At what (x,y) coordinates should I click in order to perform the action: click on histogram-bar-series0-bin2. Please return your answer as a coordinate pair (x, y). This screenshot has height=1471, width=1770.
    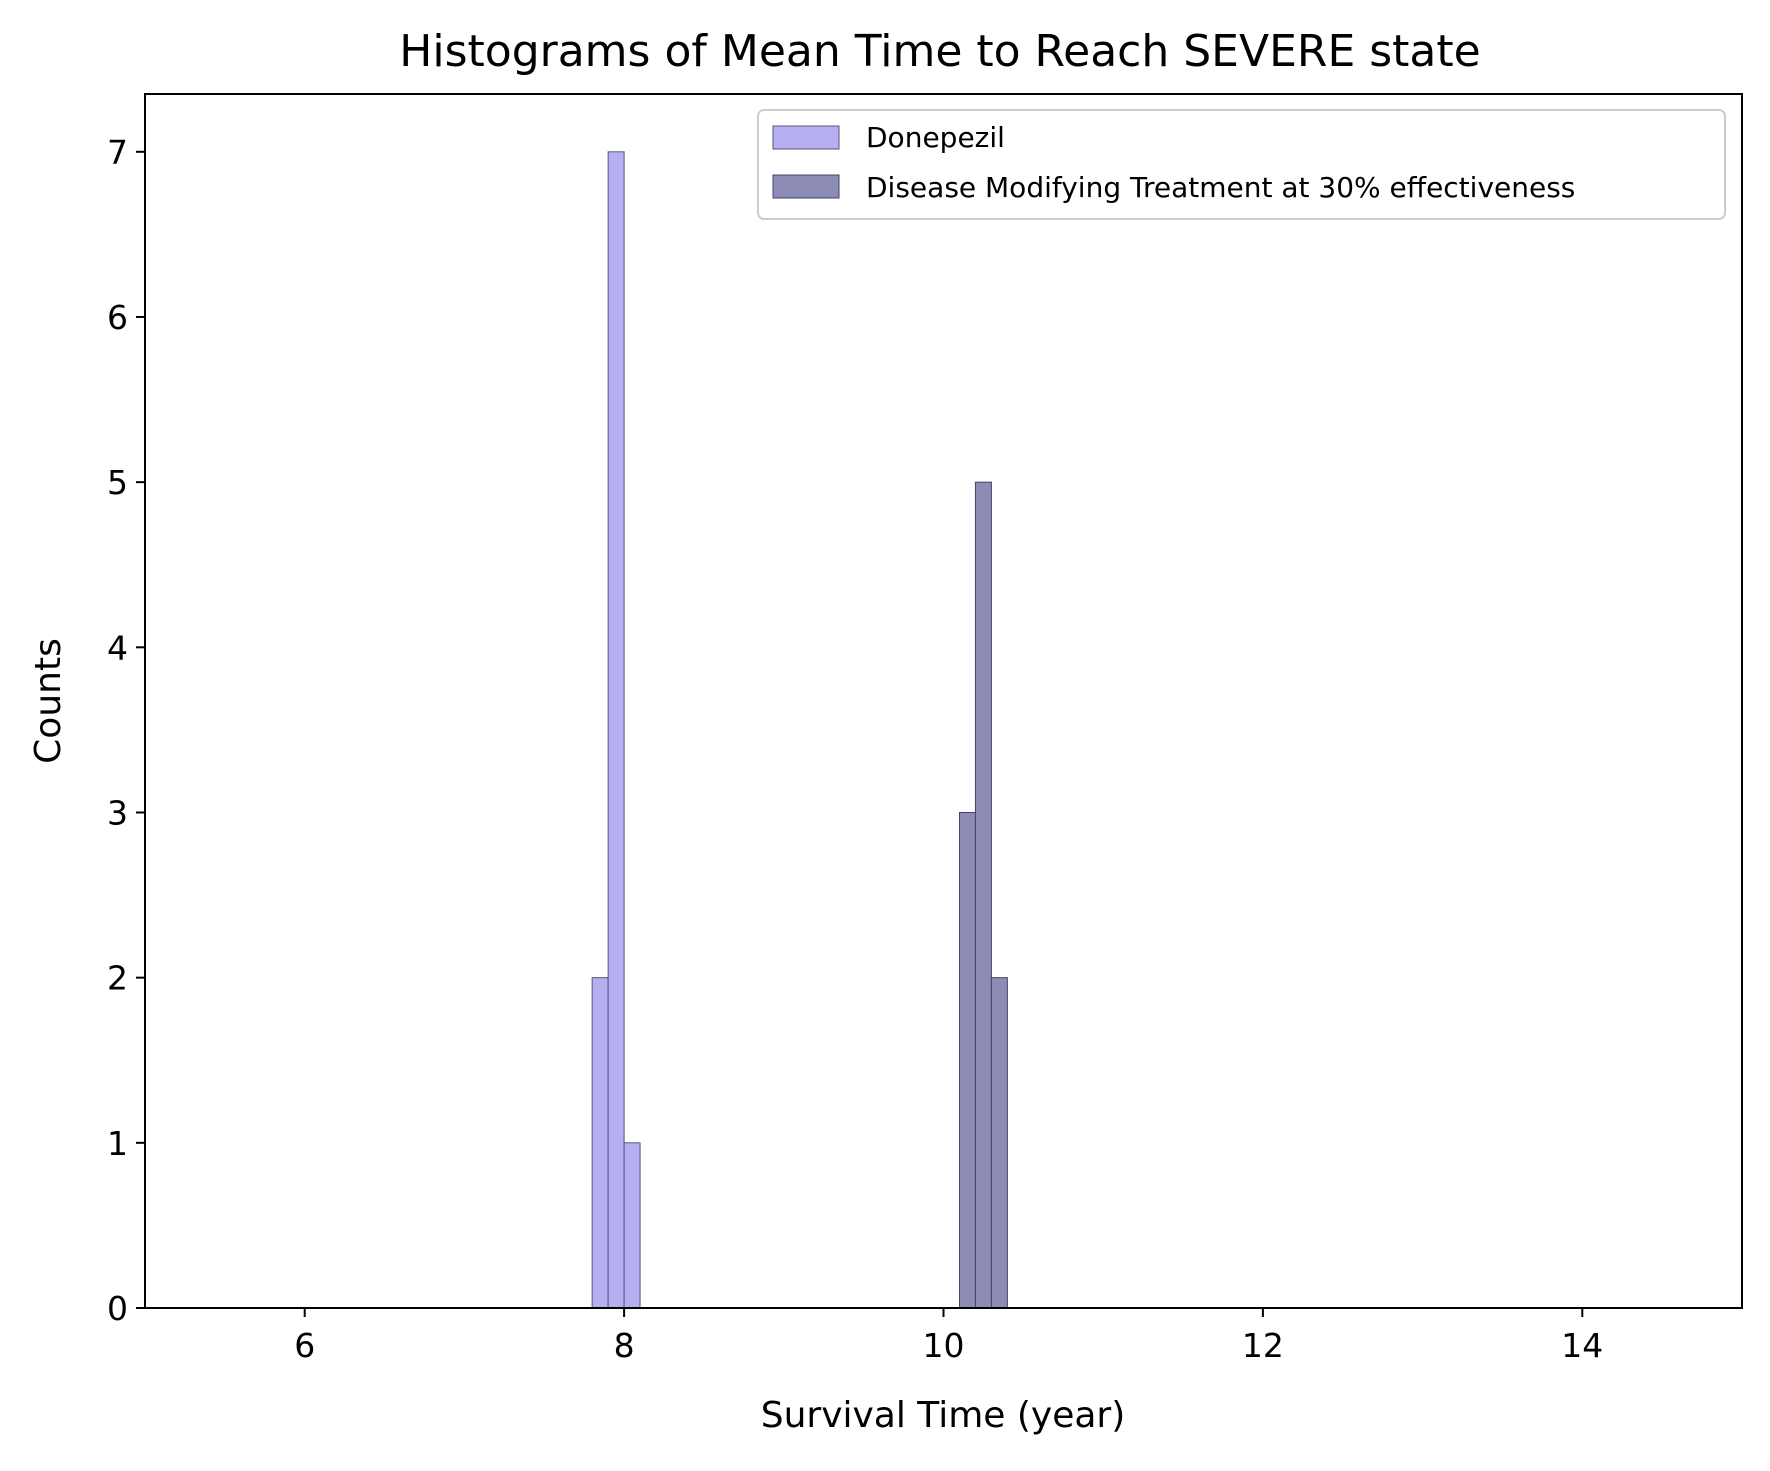
    Looking at the image, I should click on (632, 1225).